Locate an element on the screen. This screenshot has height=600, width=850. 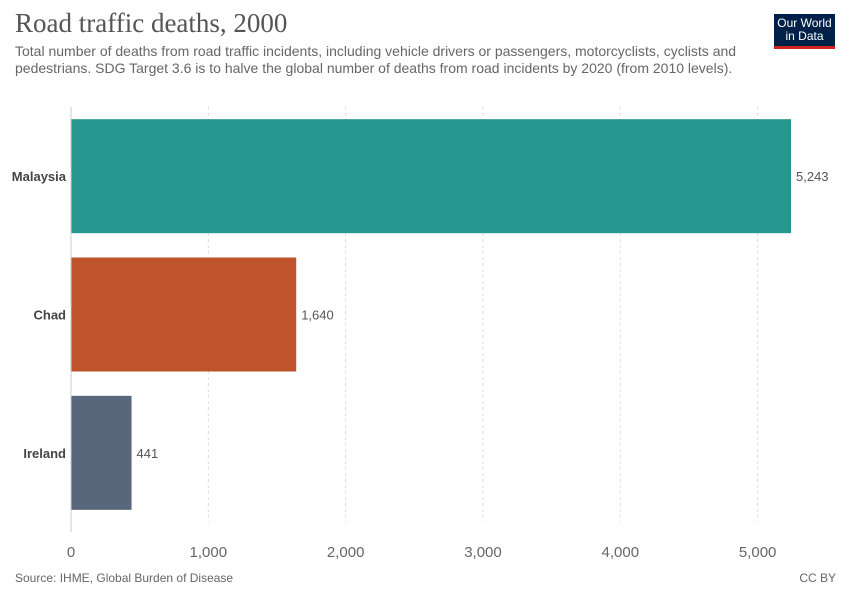
bar-ireland is located at coordinates (101, 452).